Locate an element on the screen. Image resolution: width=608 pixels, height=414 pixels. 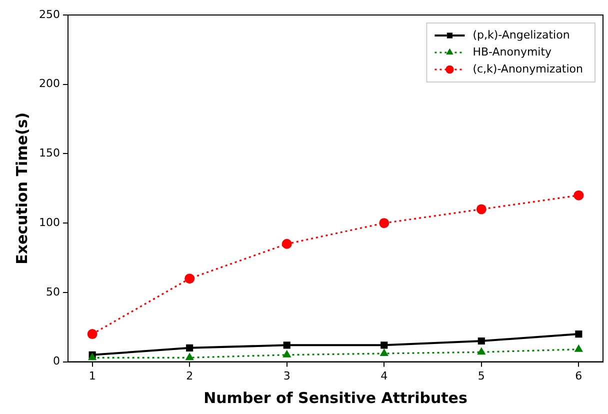
x-tick-label: 5 is located at coordinates (481, 375).